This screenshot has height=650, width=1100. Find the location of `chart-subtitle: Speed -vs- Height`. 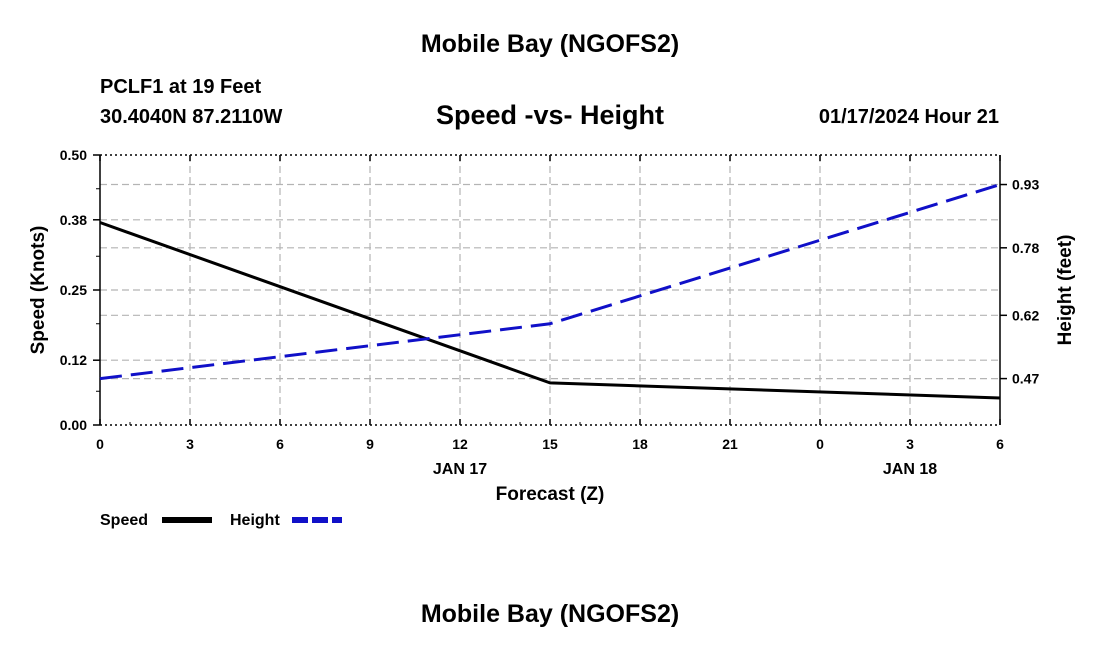

chart-subtitle: Speed -vs- Height is located at coordinates (550, 115).